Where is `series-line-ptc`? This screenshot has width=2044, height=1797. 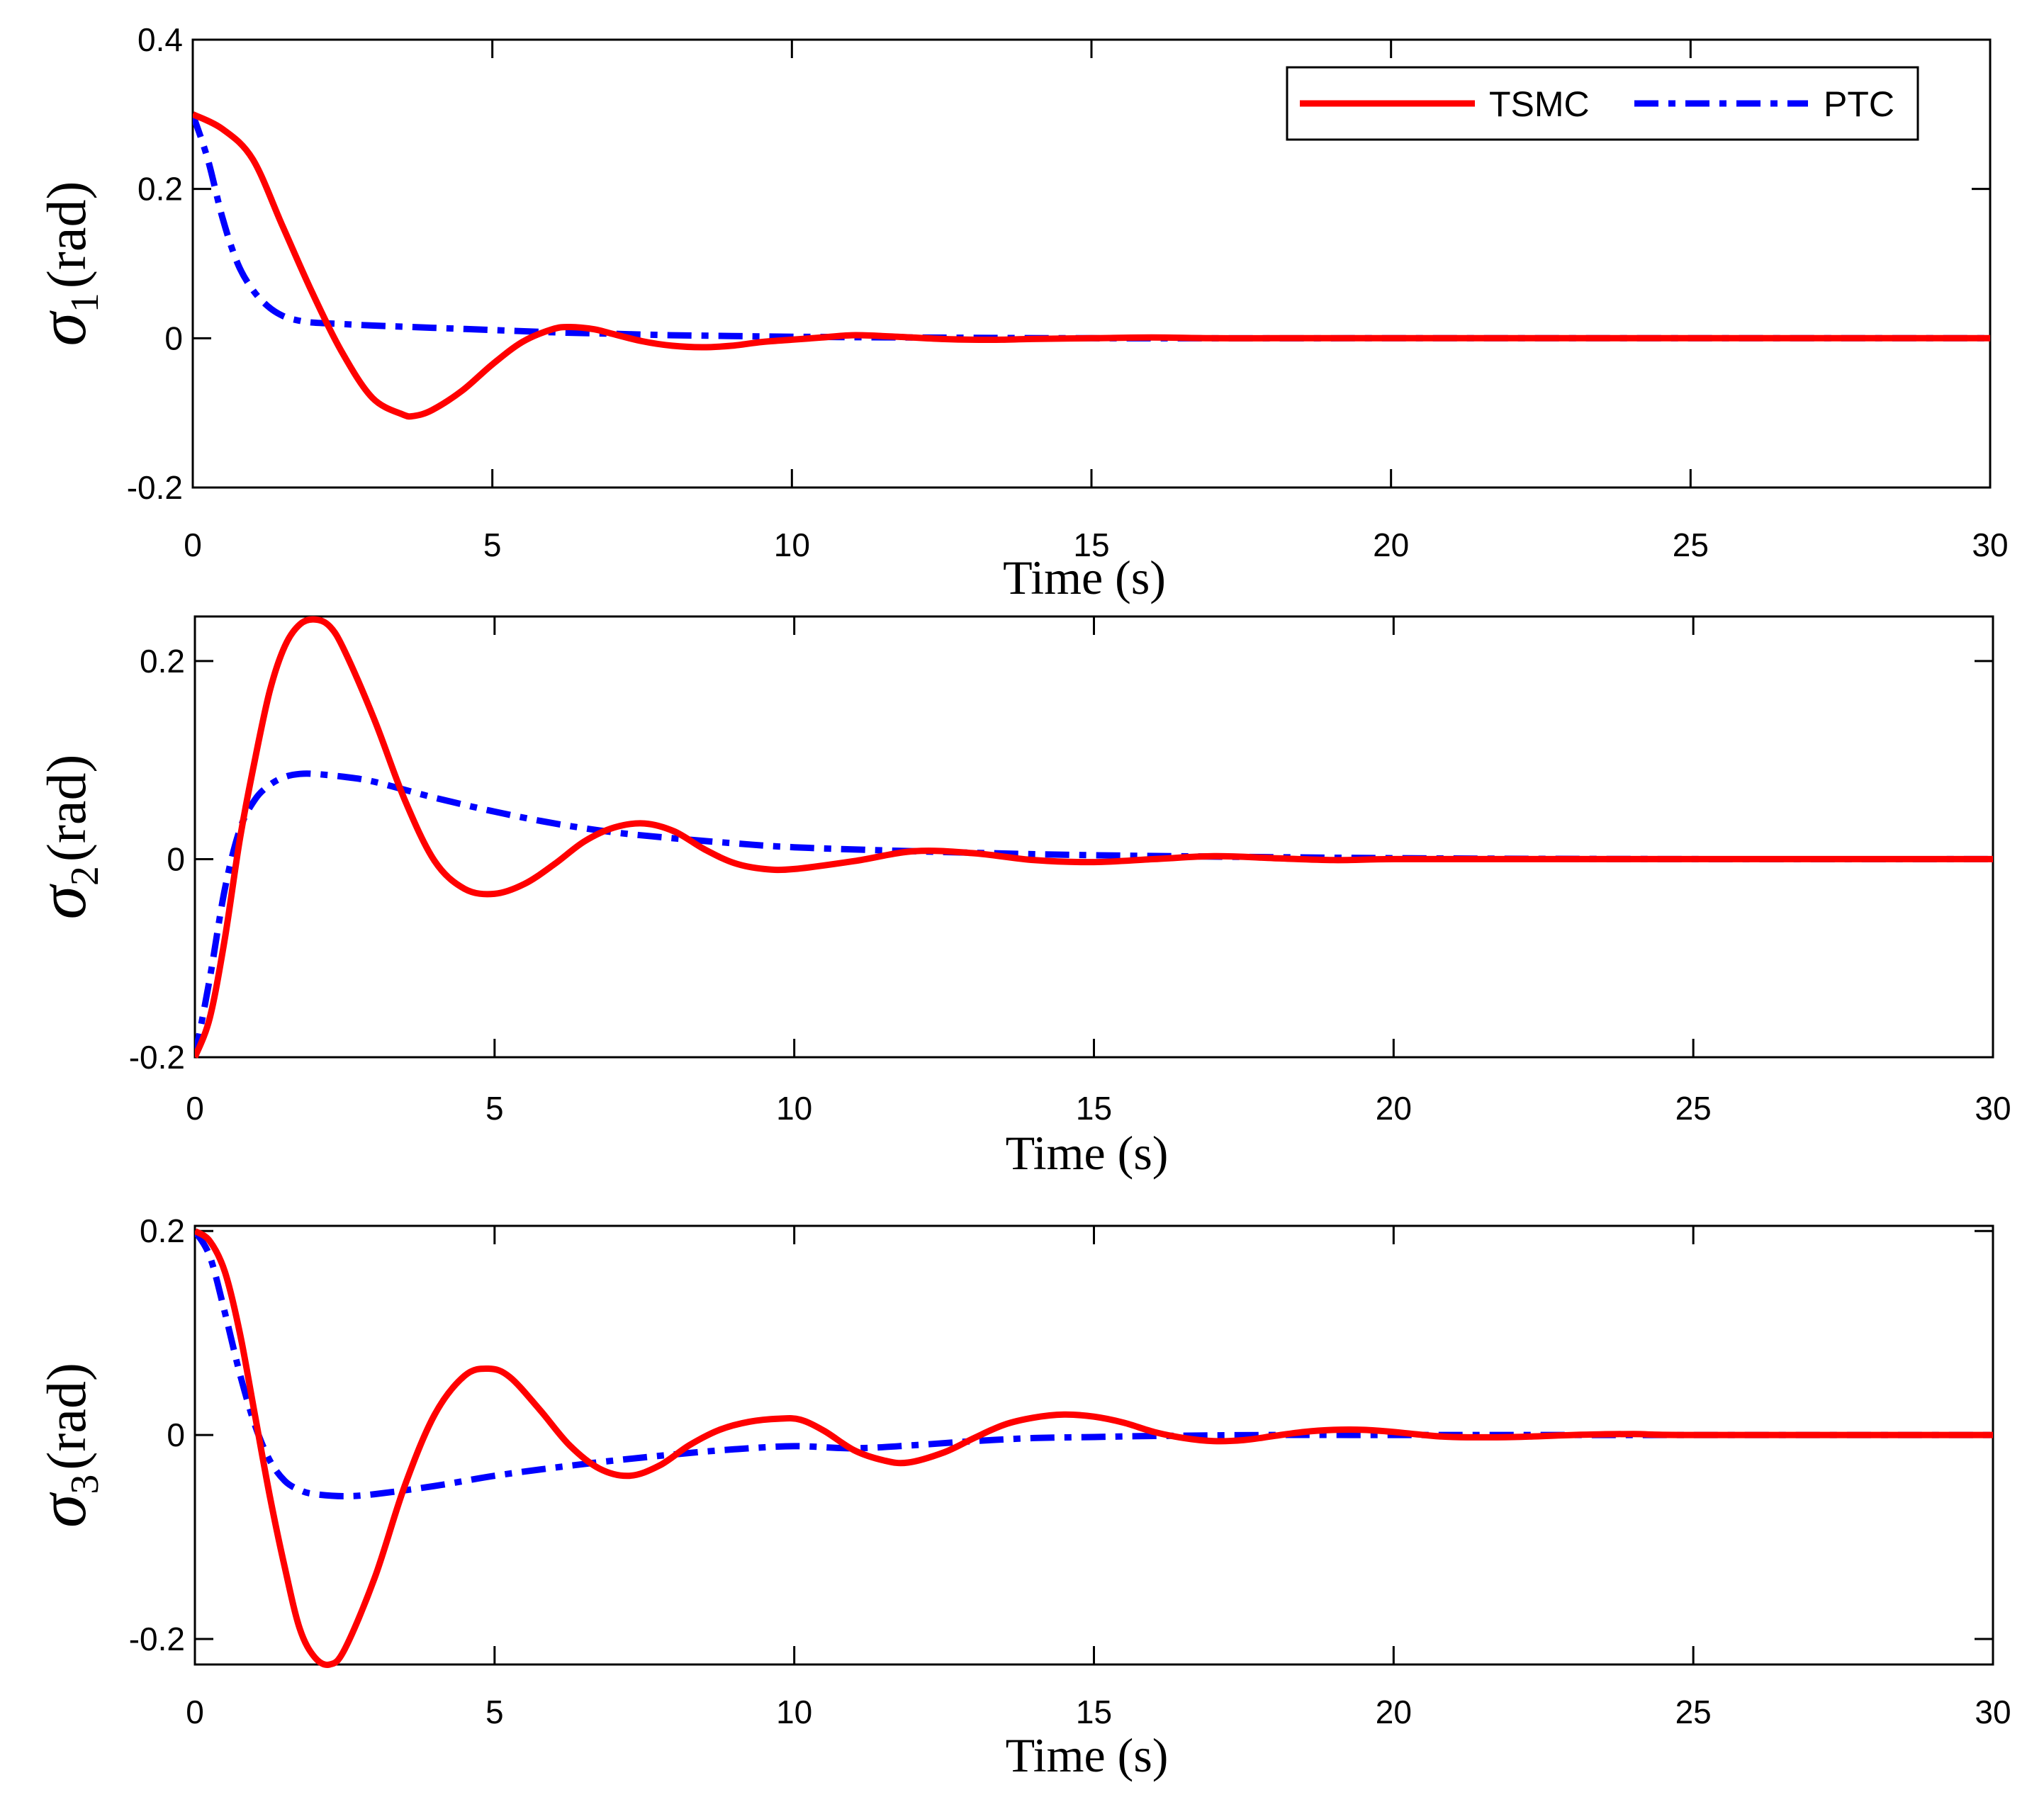
series-line-ptc is located at coordinates (1094, 1364).